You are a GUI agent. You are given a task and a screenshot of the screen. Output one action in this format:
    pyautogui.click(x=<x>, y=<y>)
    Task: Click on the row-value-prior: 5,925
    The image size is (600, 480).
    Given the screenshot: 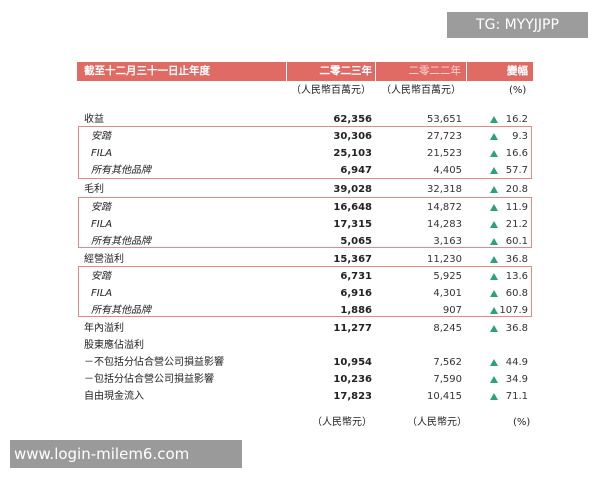 What is the action you would take?
    pyautogui.click(x=447, y=276)
    